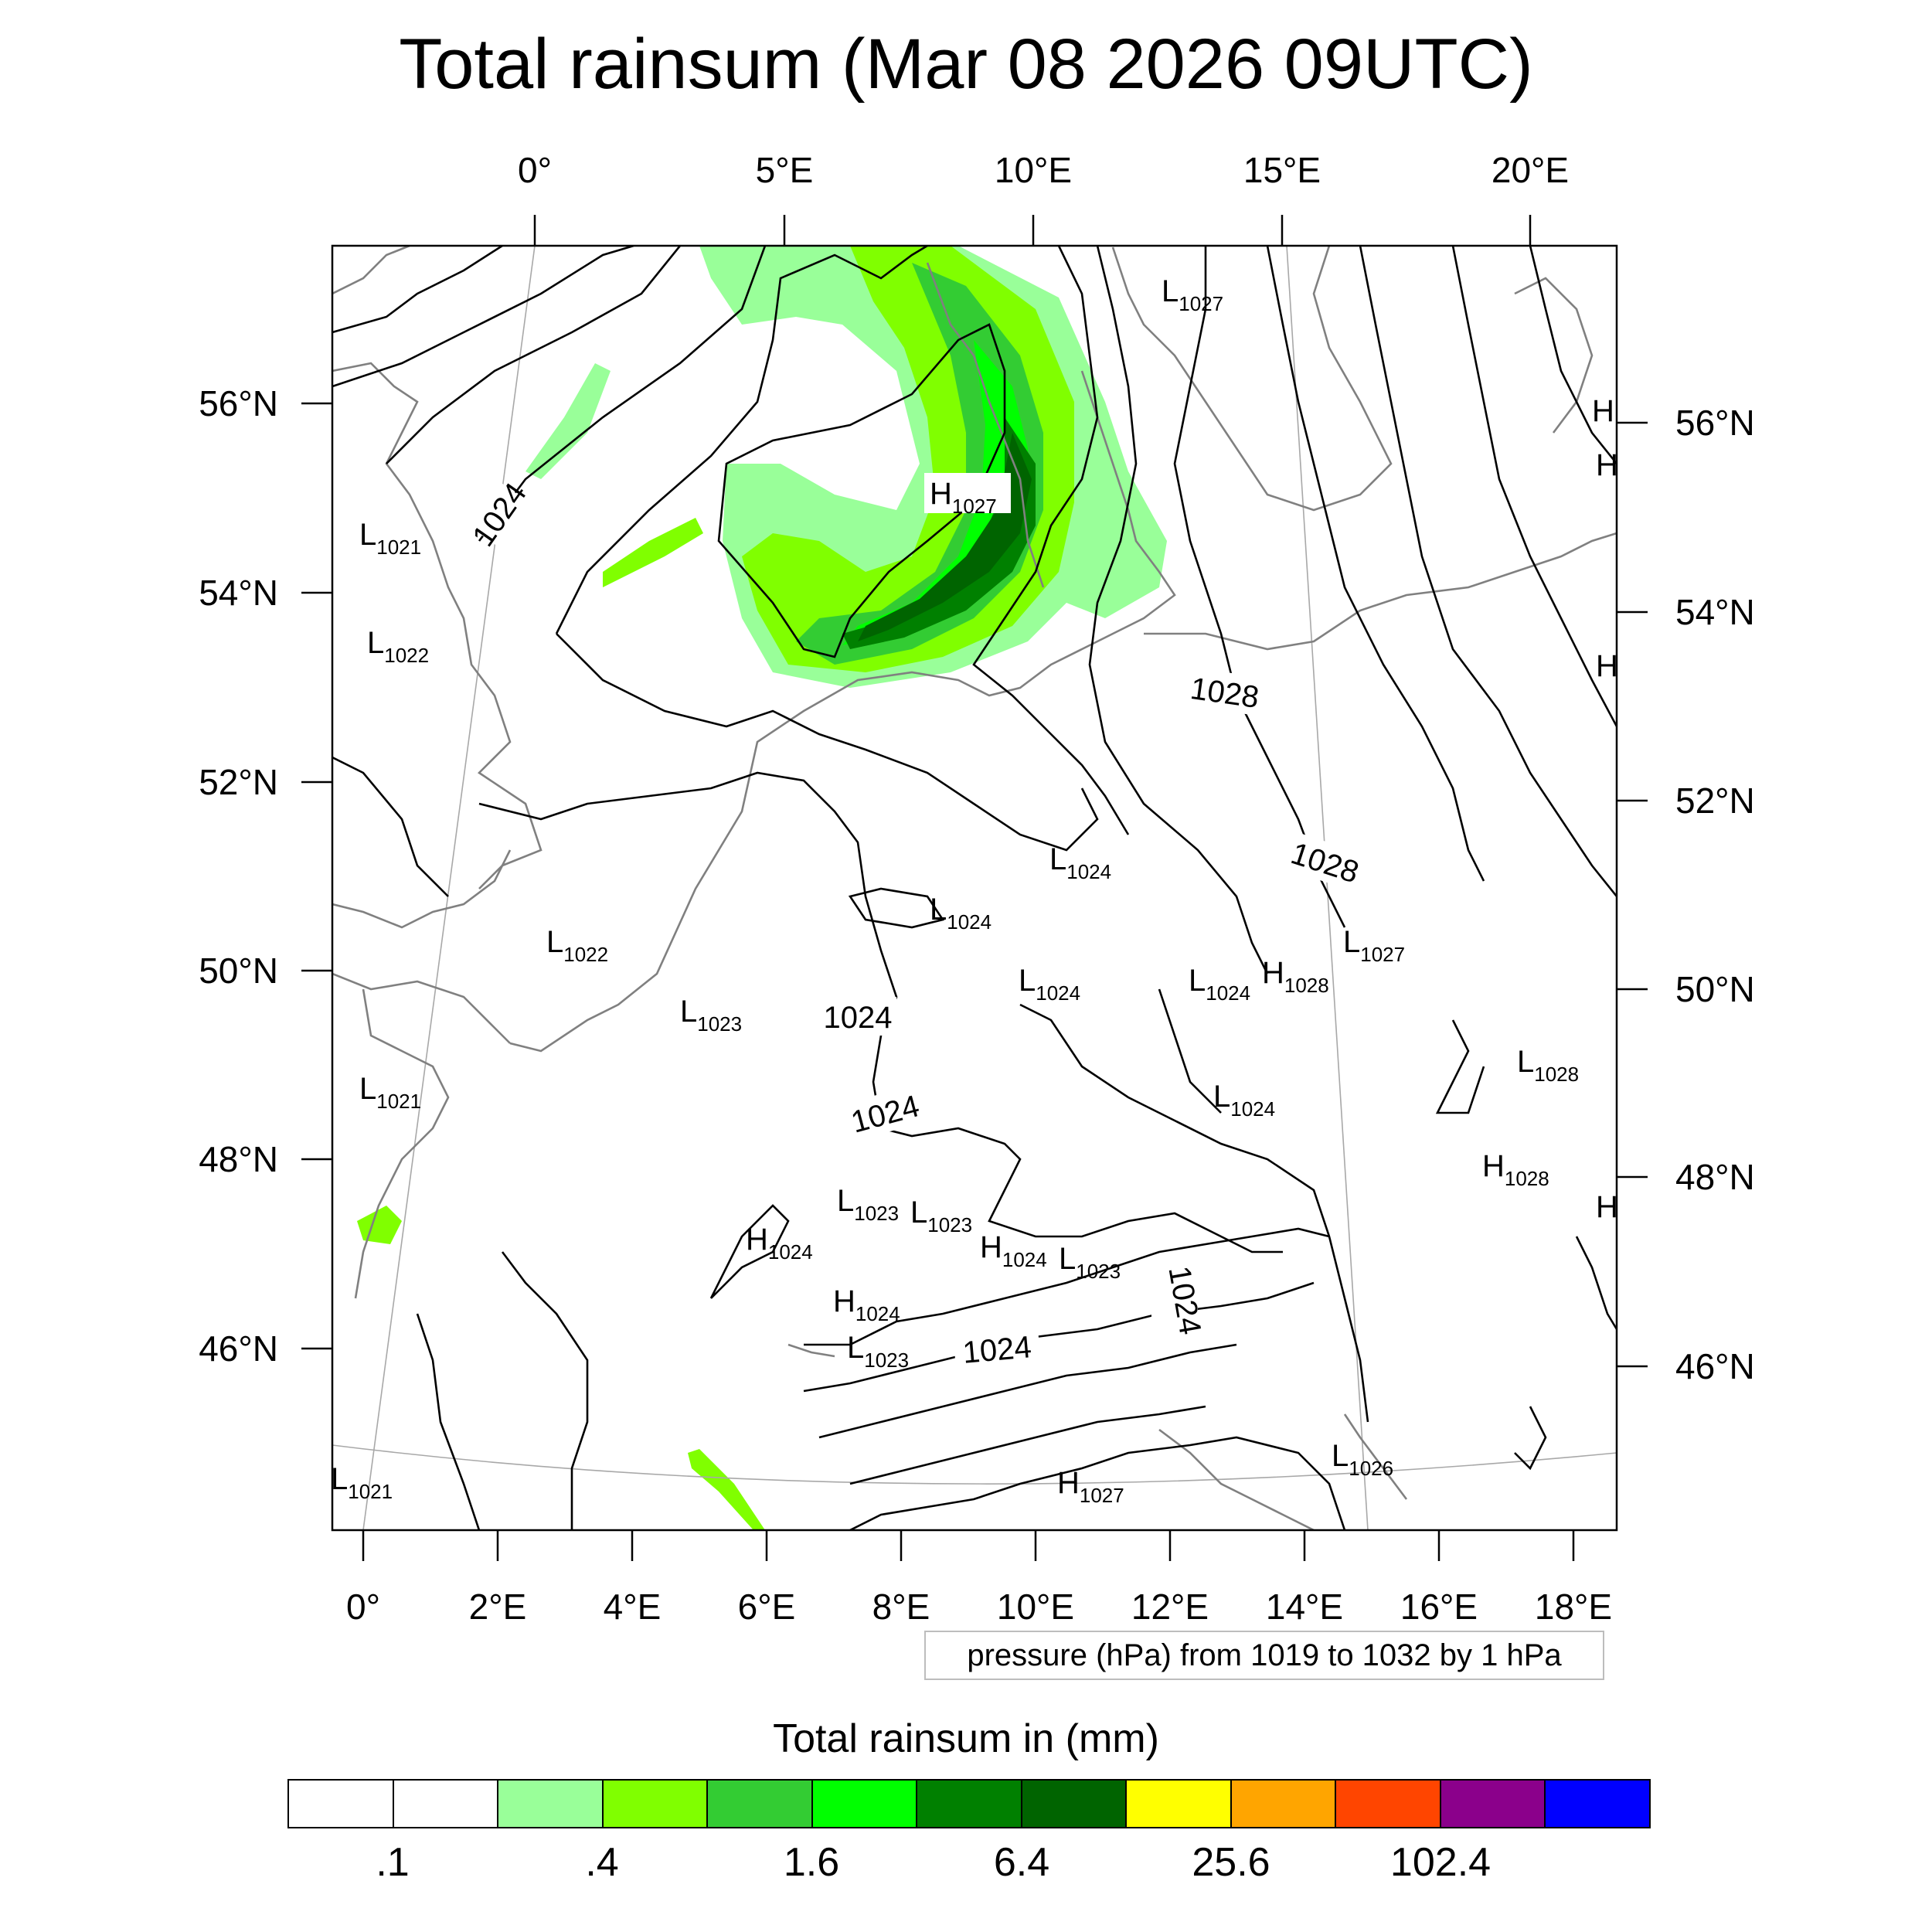 This screenshot has width=1932, height=1932. What do you see at coordinates (966, 1865) in the screenshot?
I see `colorbar-labels: .1 .4 1.6 6.4 25.6 102.4` at bounding box center [966, 1865].